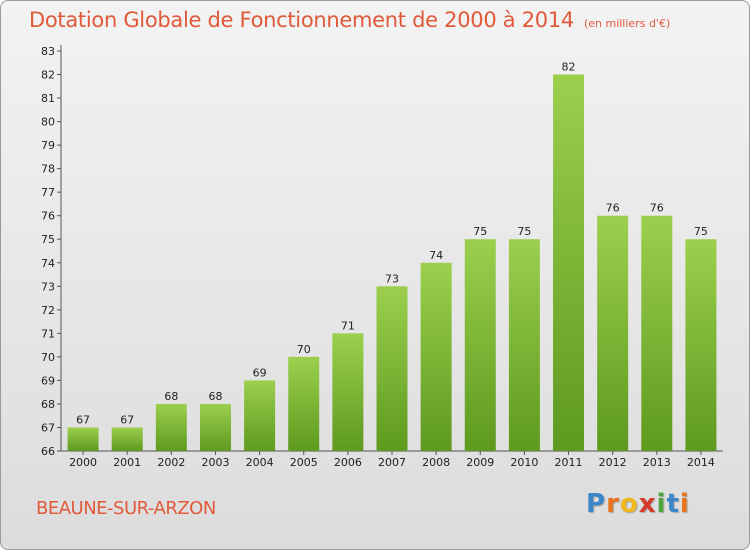  What do you see at coordinates (392, 278) in the screenshot?
I see `data-label: 73` at bounding box center [392, 278].